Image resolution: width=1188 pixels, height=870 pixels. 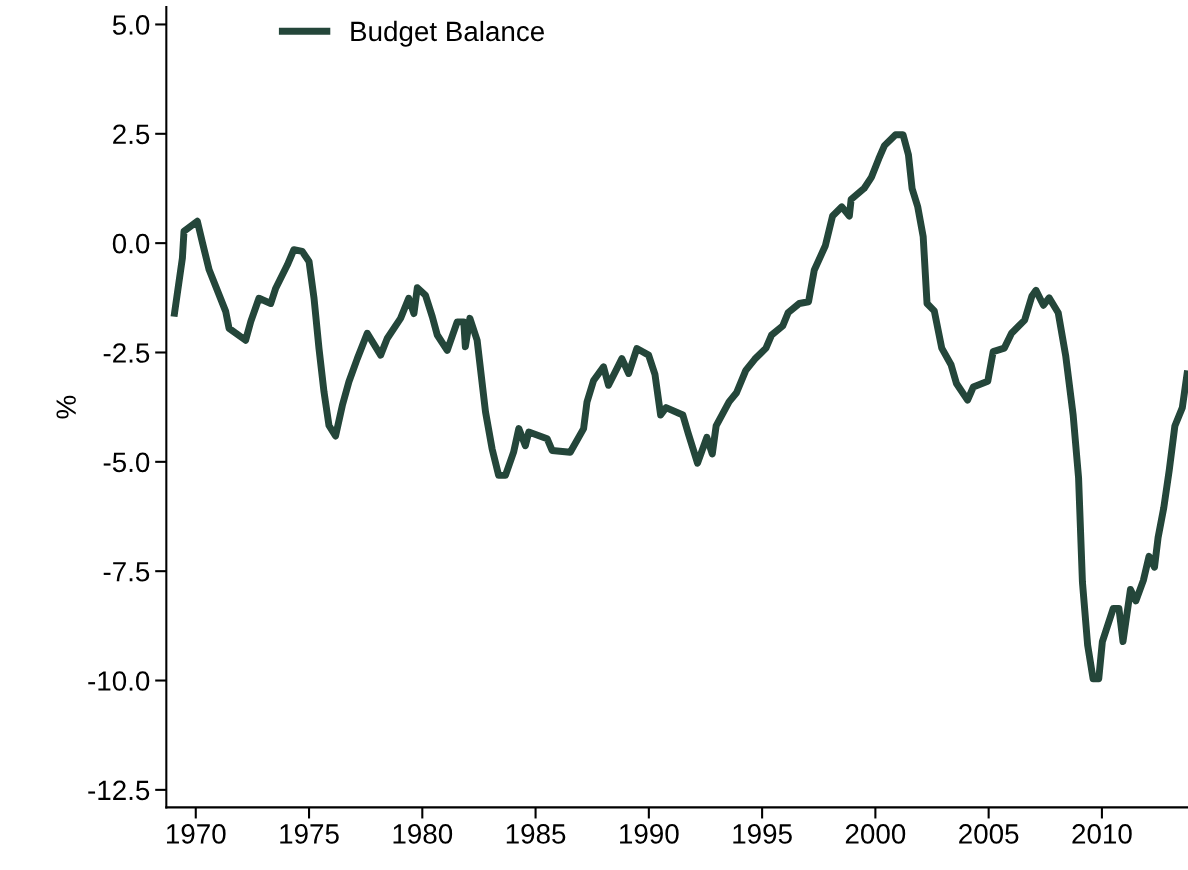 What do you see at coordinates (131, 243) in the screenshot?
I see `y-tick-label: 0.0` at bounding box center [131, 243].